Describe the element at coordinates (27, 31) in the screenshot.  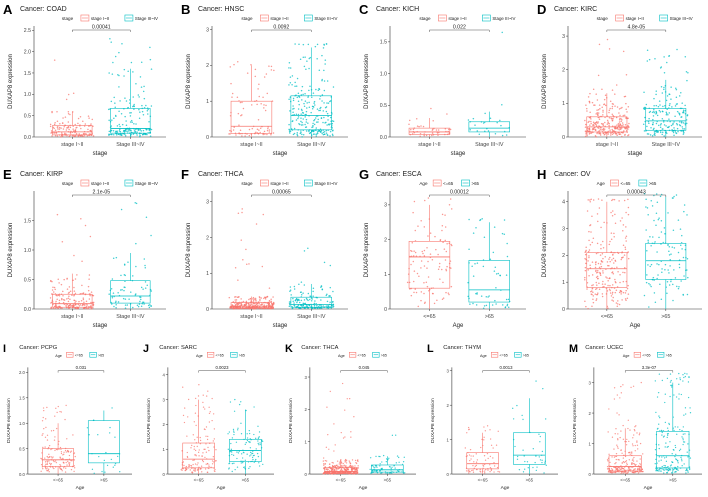
I see `y-tick-label: 2.5` at that location.